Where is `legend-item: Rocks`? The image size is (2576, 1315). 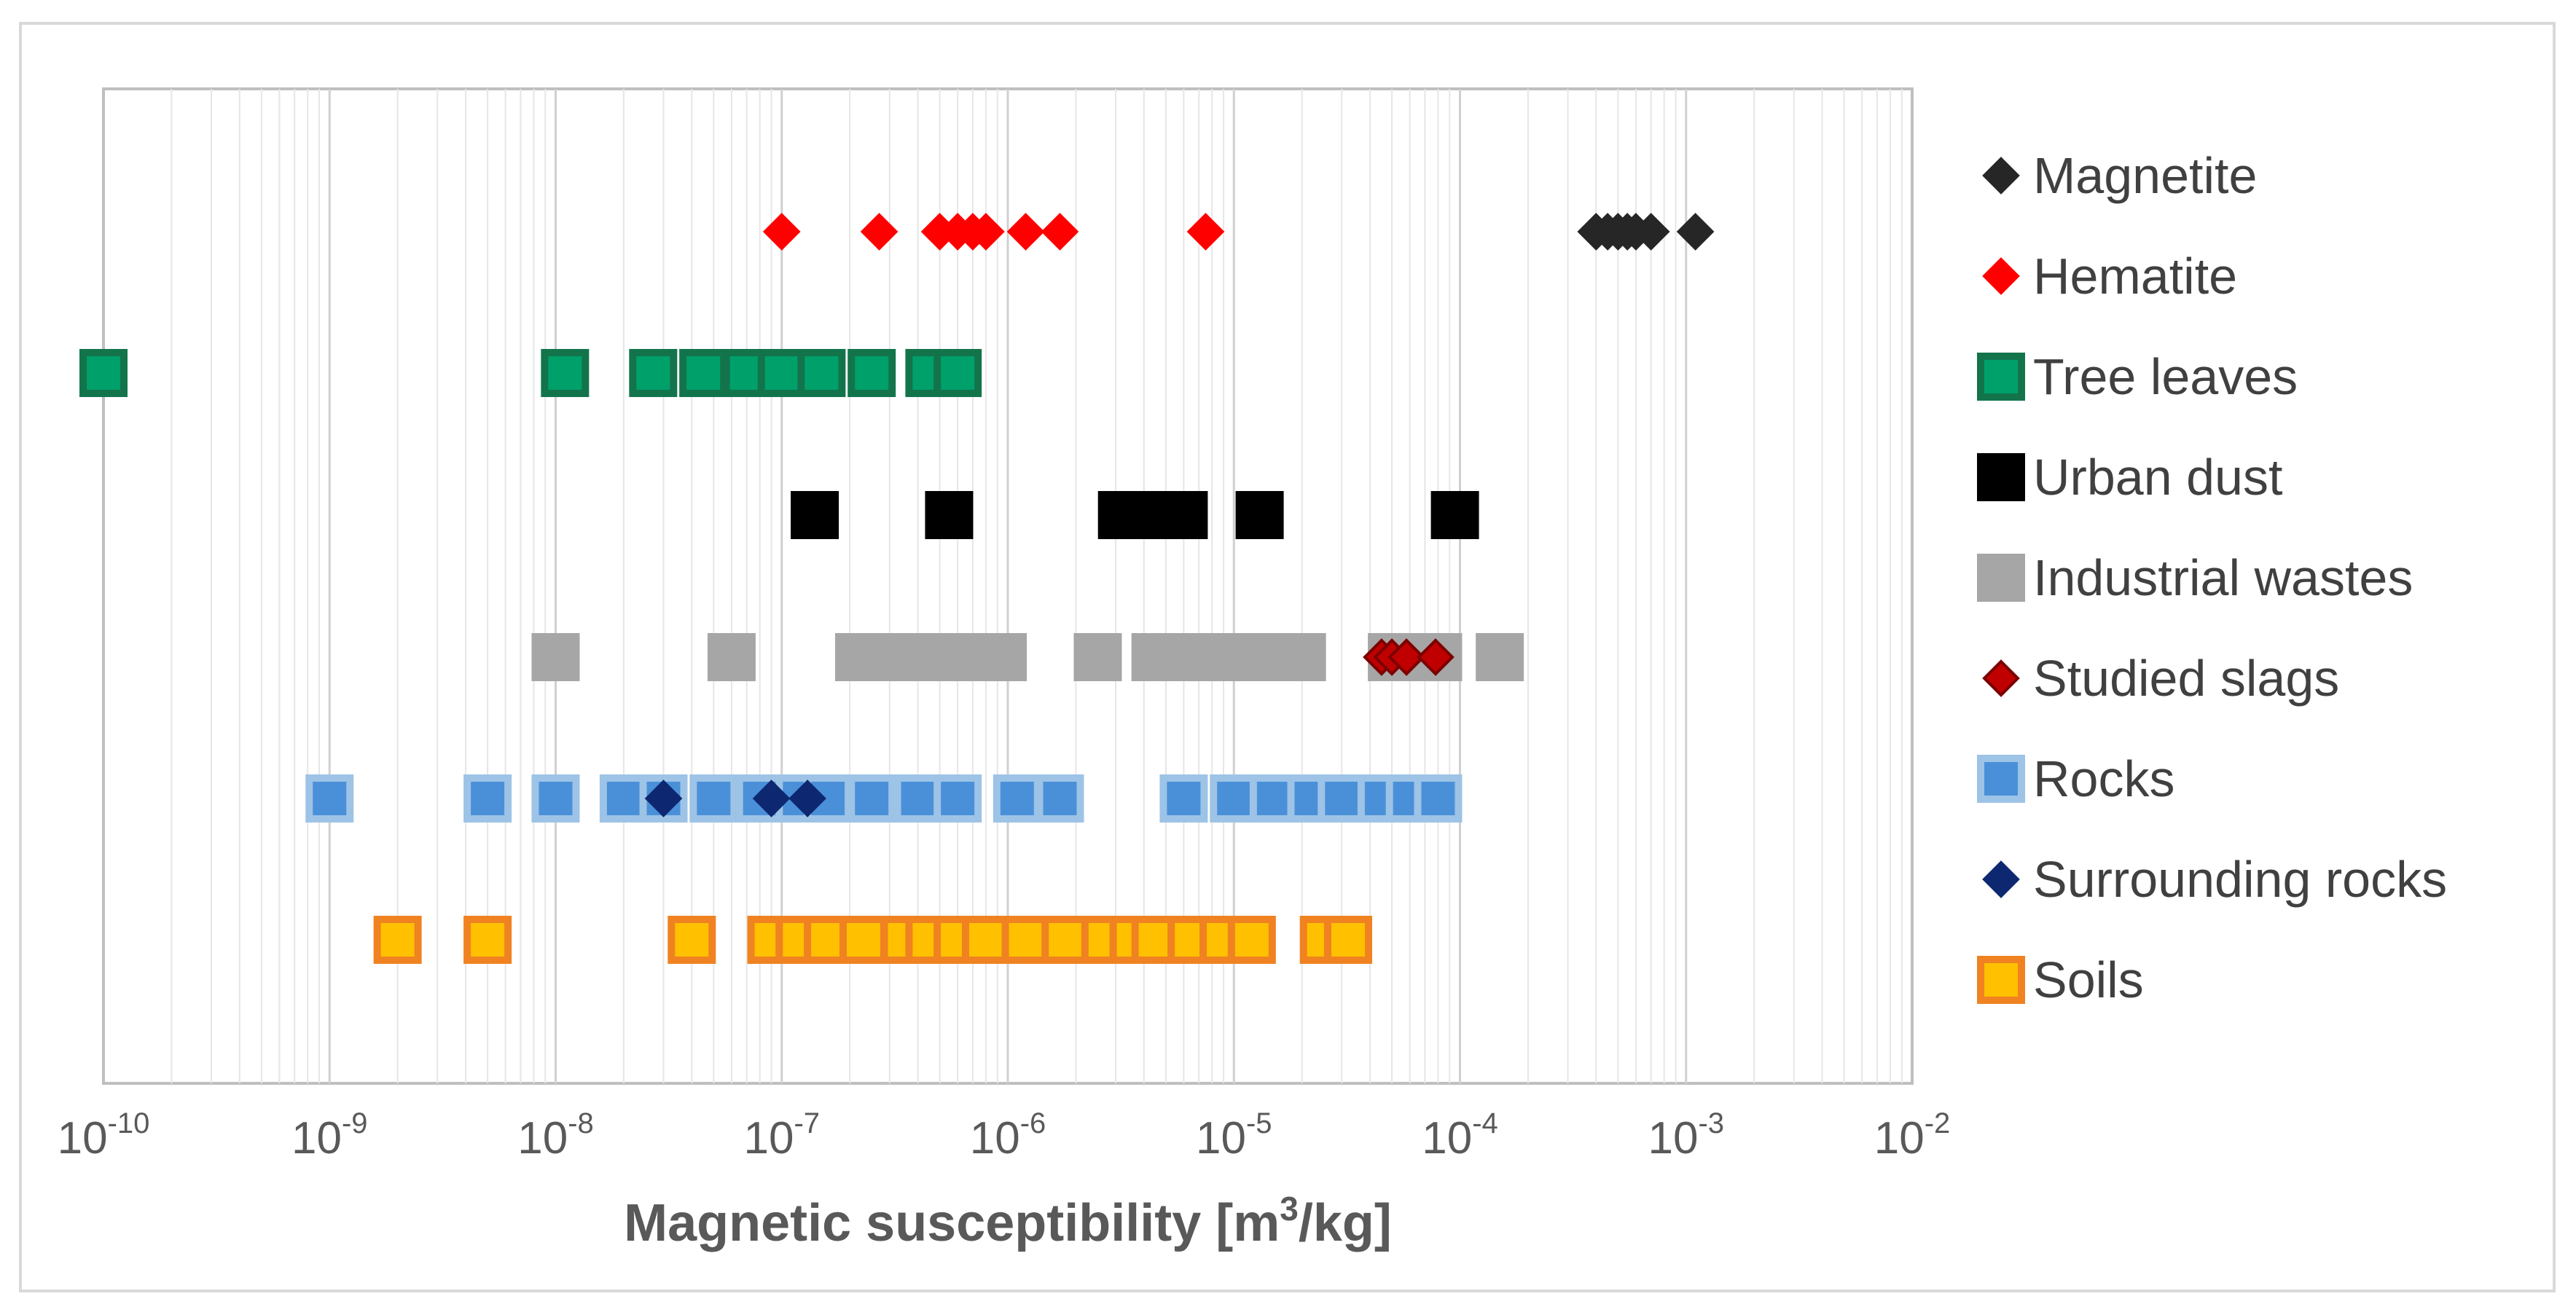
legend-item: Rocks is located at coordinates (2075, 779).